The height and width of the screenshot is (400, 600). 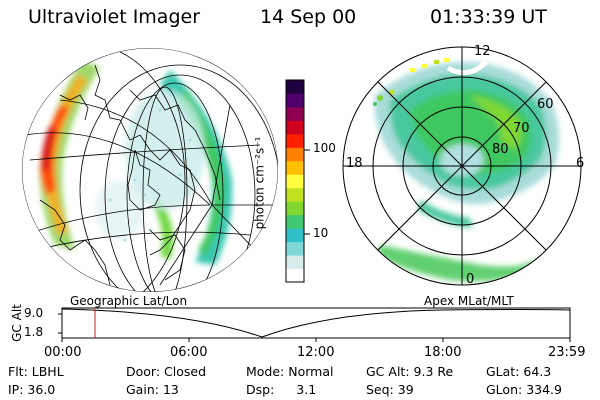 I want to click on info-gain: Gain: 13, so click(x=152, y=389).